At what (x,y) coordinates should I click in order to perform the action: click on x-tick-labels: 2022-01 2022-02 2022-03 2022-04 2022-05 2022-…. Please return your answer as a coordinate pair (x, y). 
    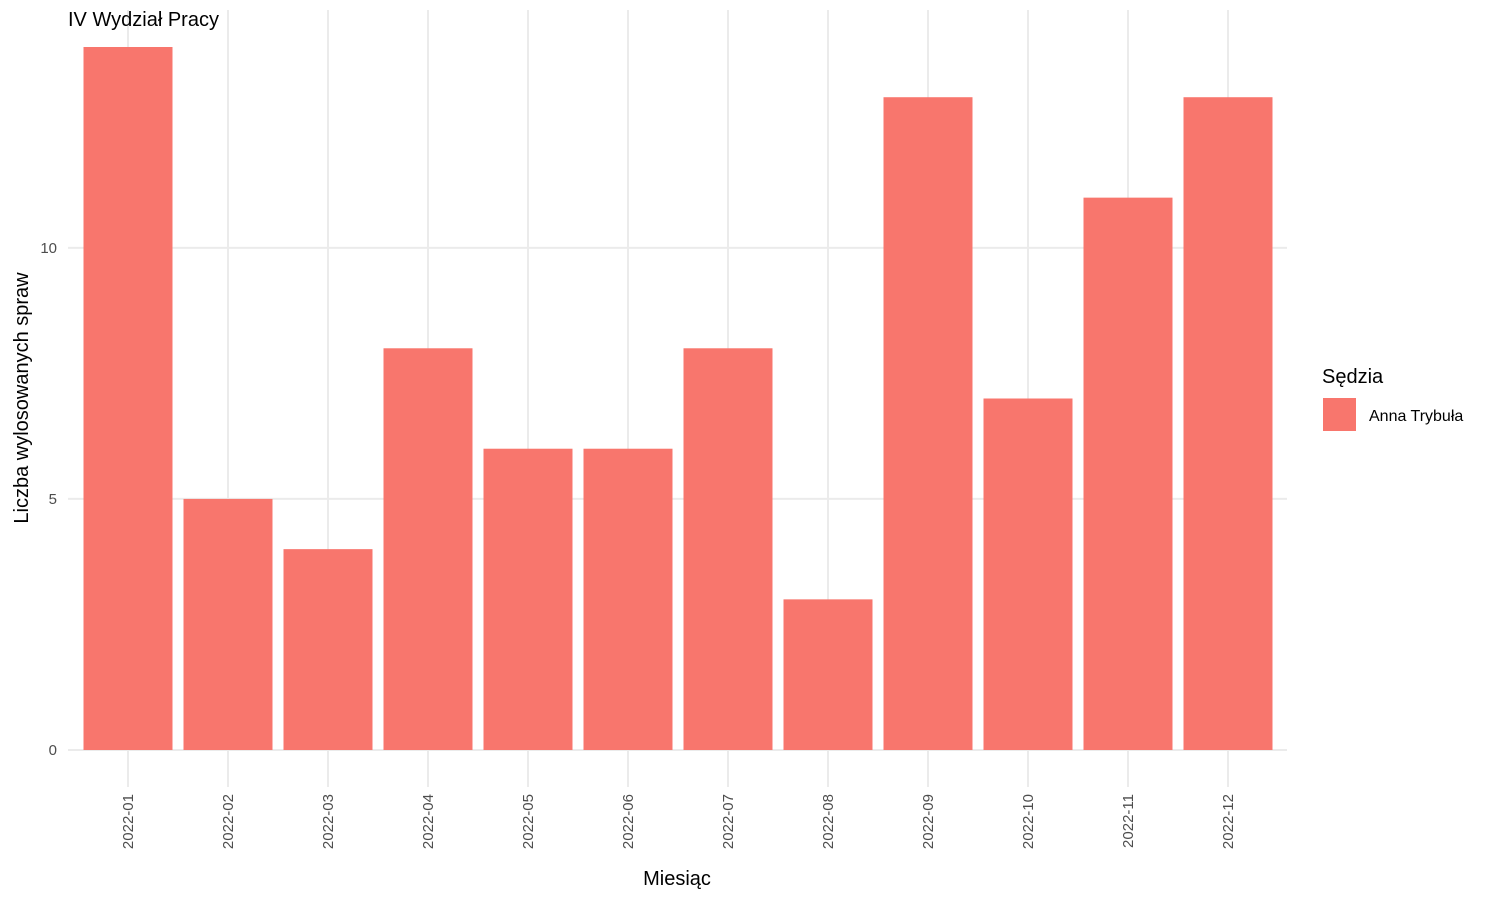
    Looking at the image, I should click on (678, 821).